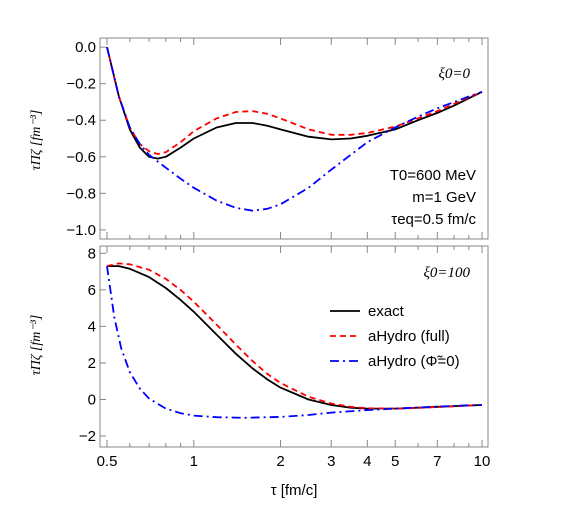  Describe the element at coordinates (386, 311) in the screenshot. I see `legend-label: exact` at that location.